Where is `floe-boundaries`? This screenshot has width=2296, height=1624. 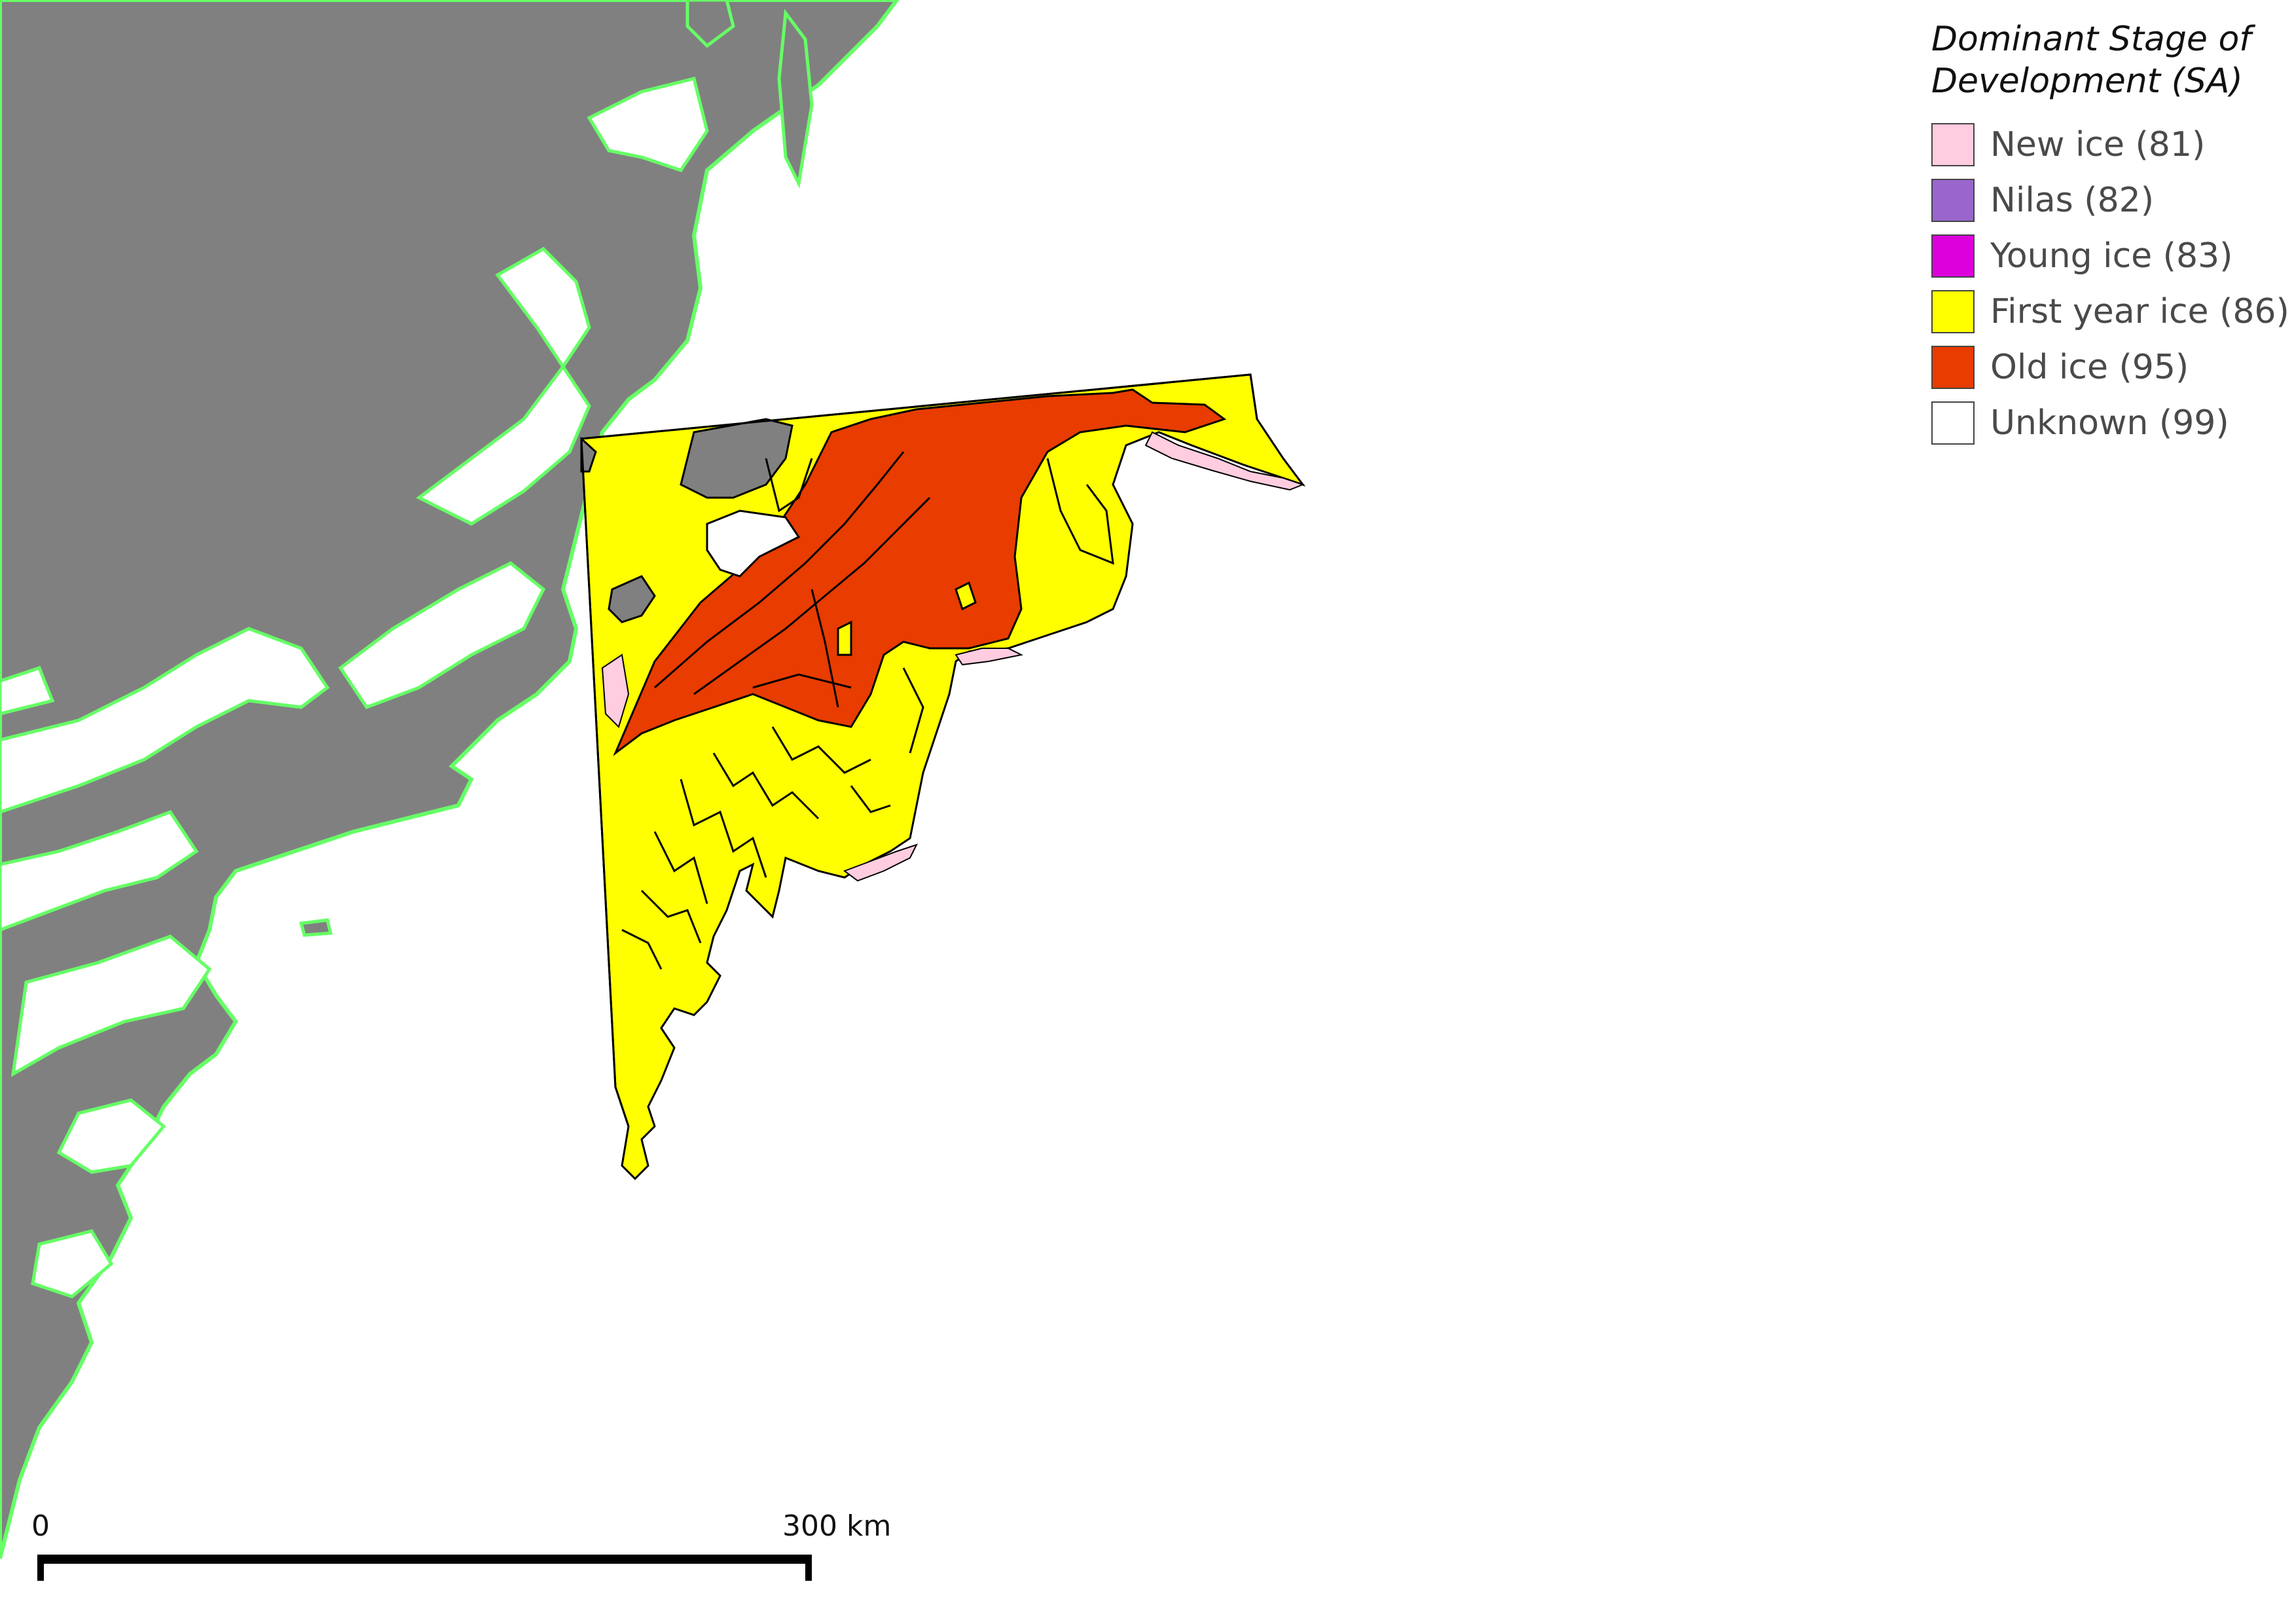
floe-boundaries is located at coordinates (867, 710).